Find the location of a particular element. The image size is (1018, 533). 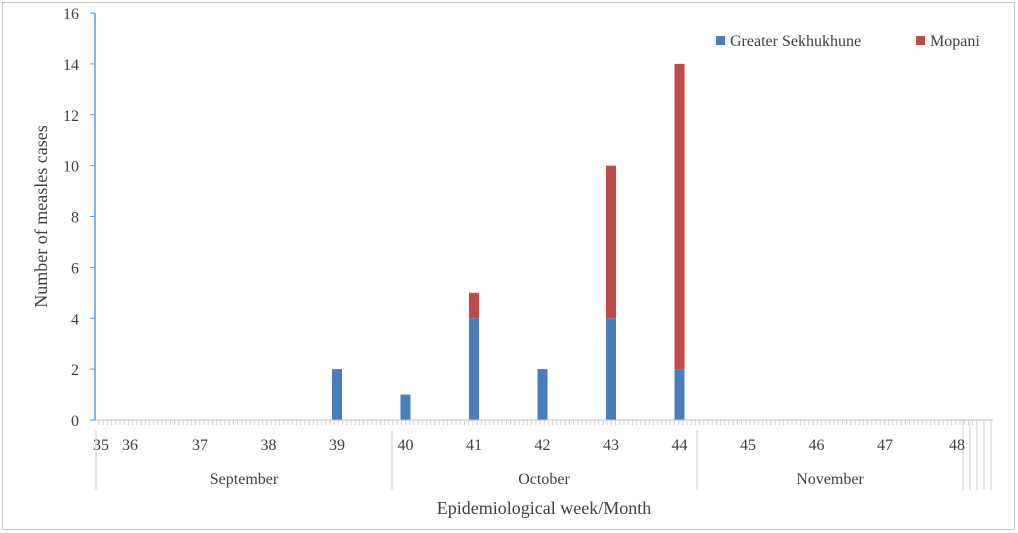

legend-label: Mopani is located at coordinates (955, 41).